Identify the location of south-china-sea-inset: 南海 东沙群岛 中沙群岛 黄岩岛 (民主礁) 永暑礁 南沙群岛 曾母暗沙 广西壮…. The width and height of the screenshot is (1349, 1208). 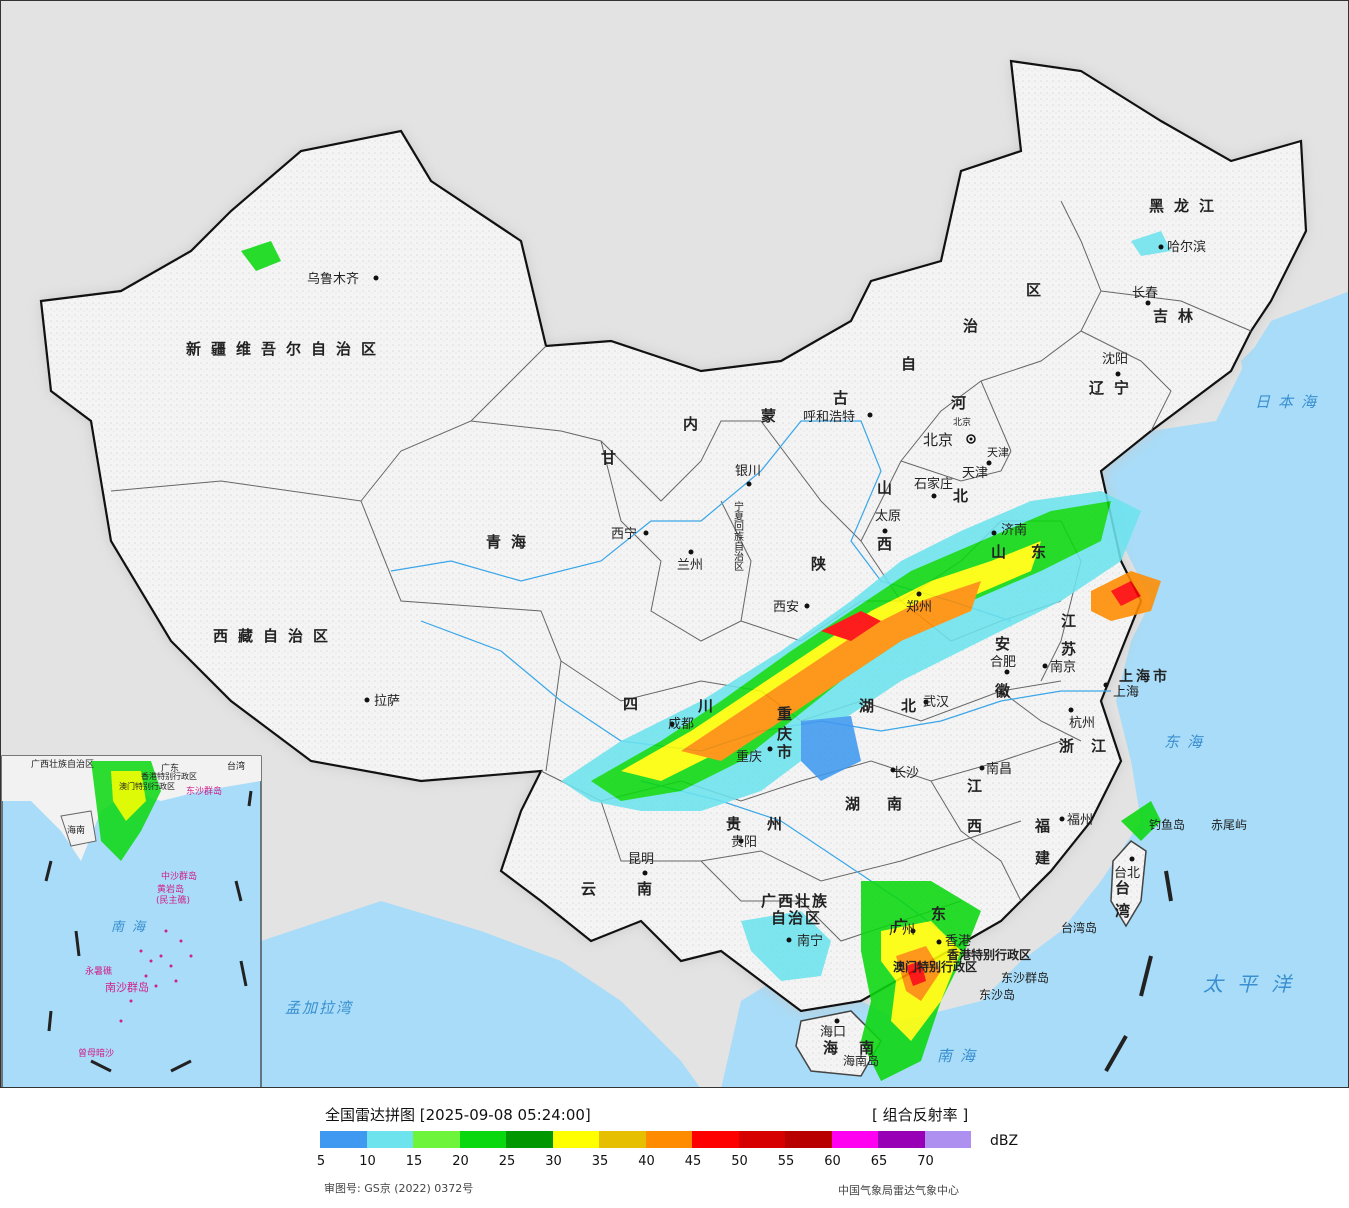
(131, 921).